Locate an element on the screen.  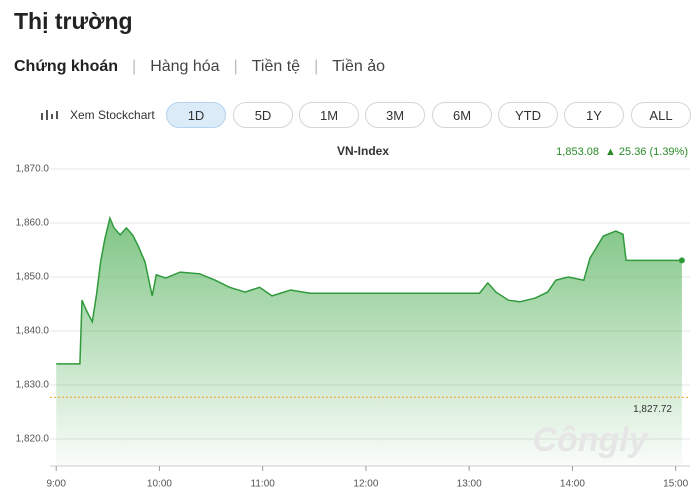
y-tick-label: 1,840.0 is located at coordinates (33, 331).